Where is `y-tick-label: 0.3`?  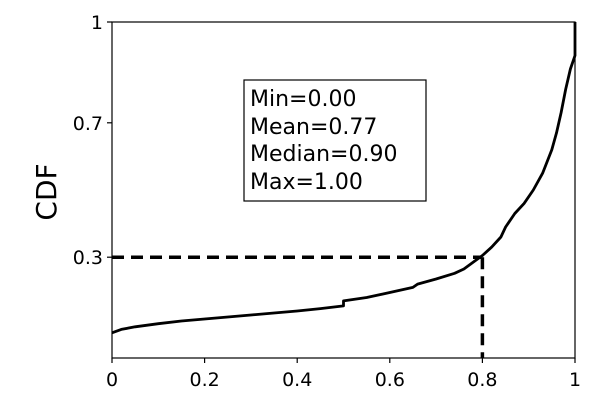
y-tick-label: 0.3 is located at coordinates (88, 258).